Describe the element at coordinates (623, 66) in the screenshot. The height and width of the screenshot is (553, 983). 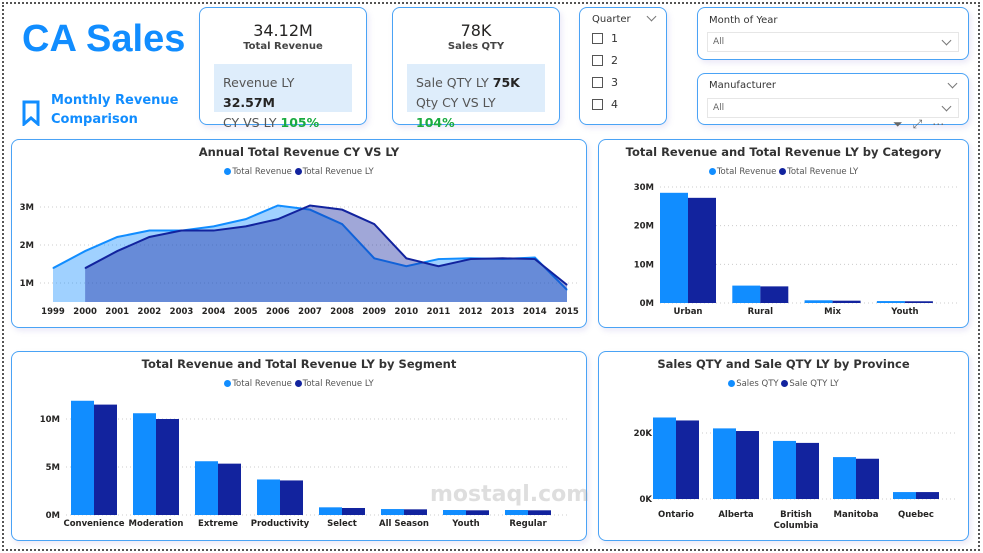
I see `quarter-slicer: Quarter 1 2 3 4` at that location.